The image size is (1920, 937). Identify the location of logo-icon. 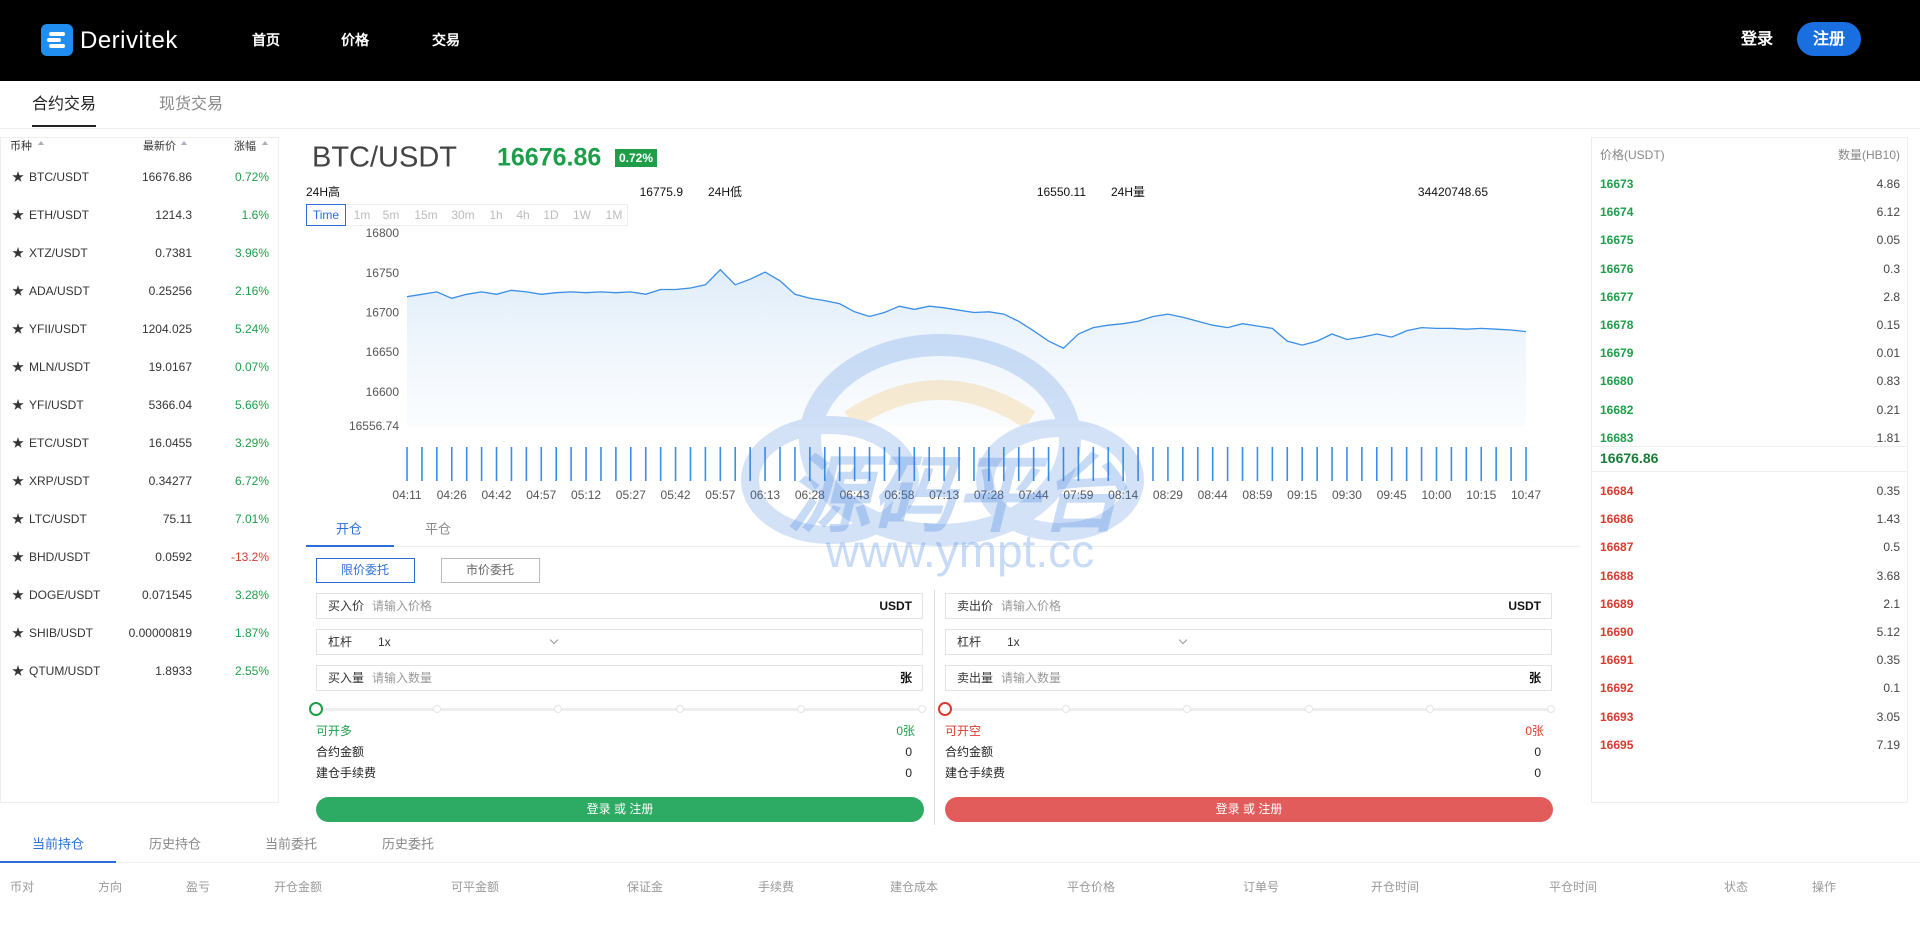
(57, 40).